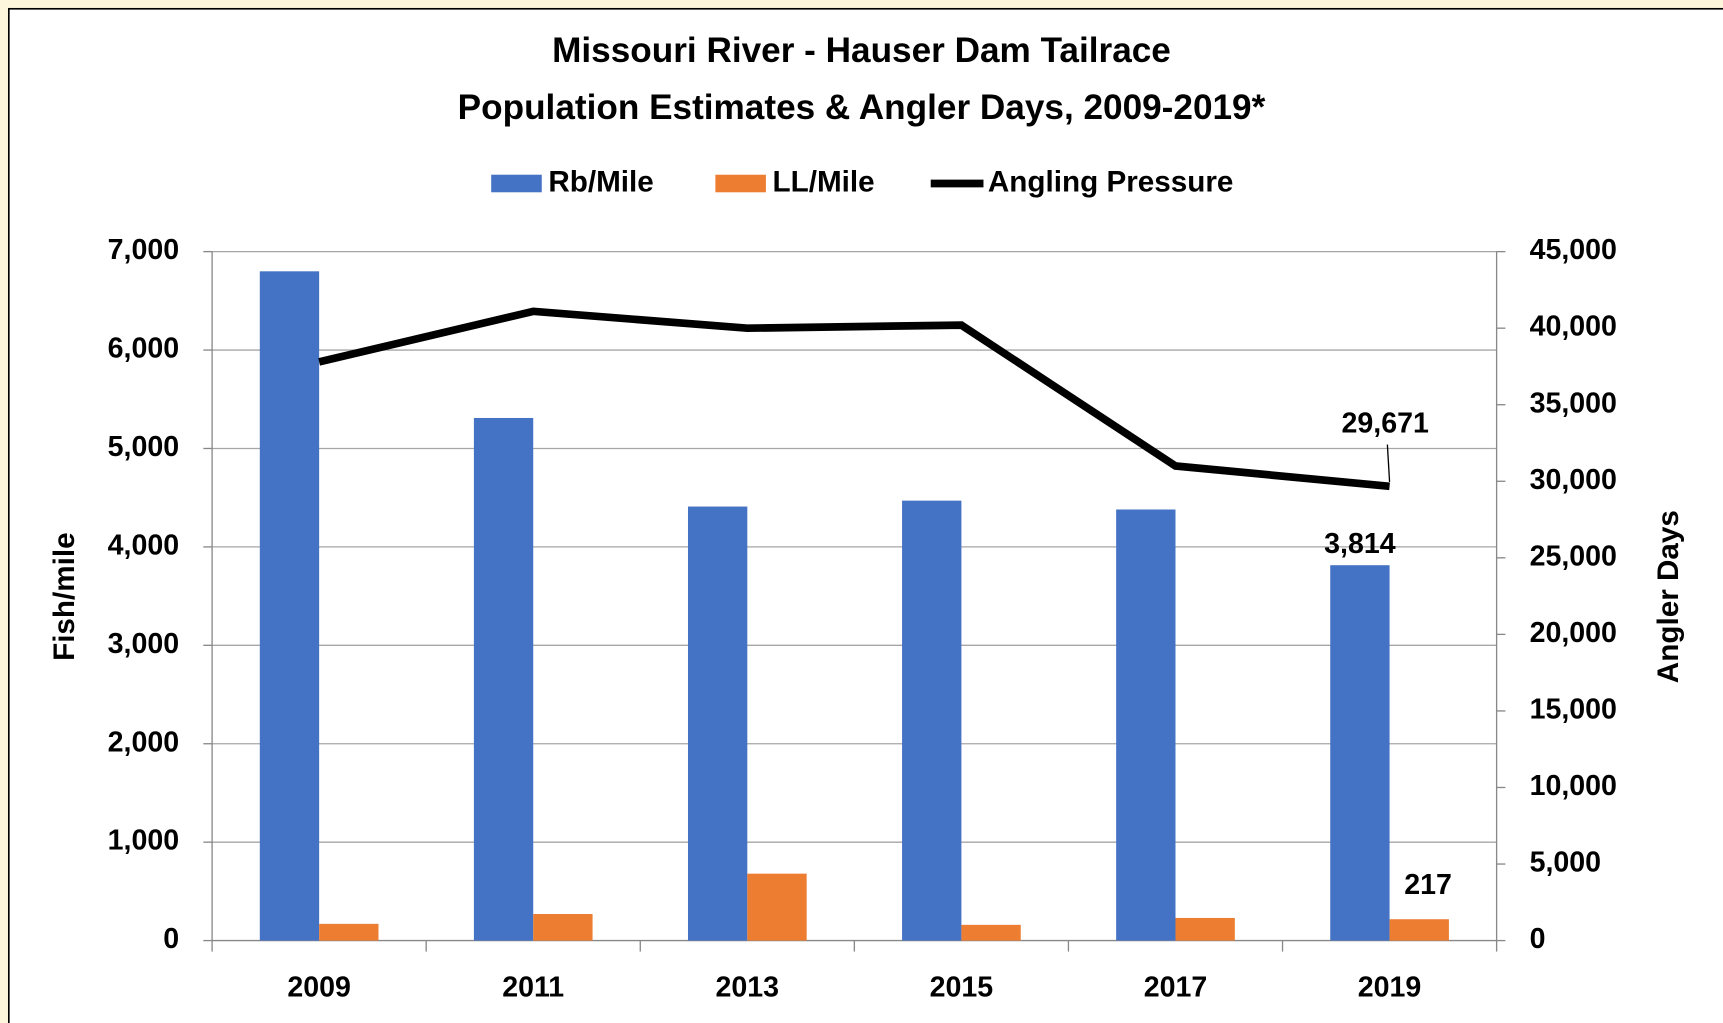  What do you see at coordinates (64, 596) in the screenshot?
I see `y-axis-title: Fish/mile` at bounding box center [64, 596].